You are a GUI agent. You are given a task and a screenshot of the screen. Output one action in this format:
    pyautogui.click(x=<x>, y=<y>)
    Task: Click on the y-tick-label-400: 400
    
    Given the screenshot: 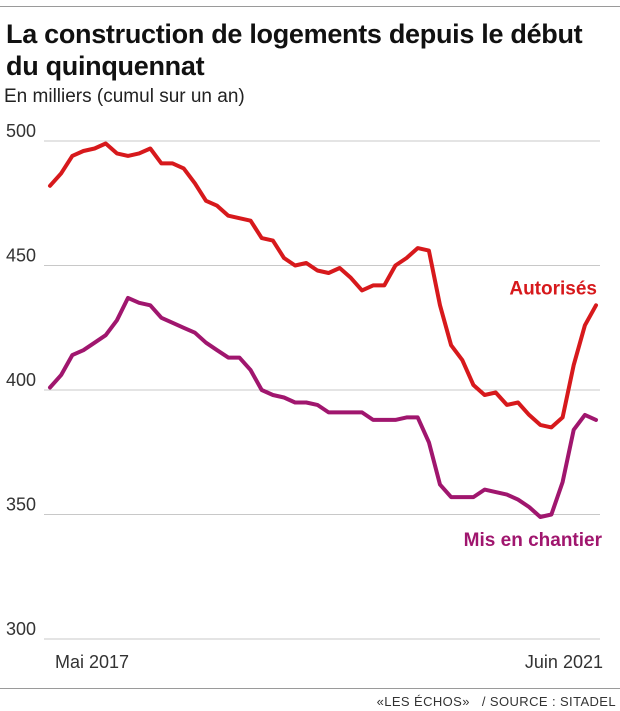 What is the action you would take?
    pyautogui.click(x=21, y=380)
    